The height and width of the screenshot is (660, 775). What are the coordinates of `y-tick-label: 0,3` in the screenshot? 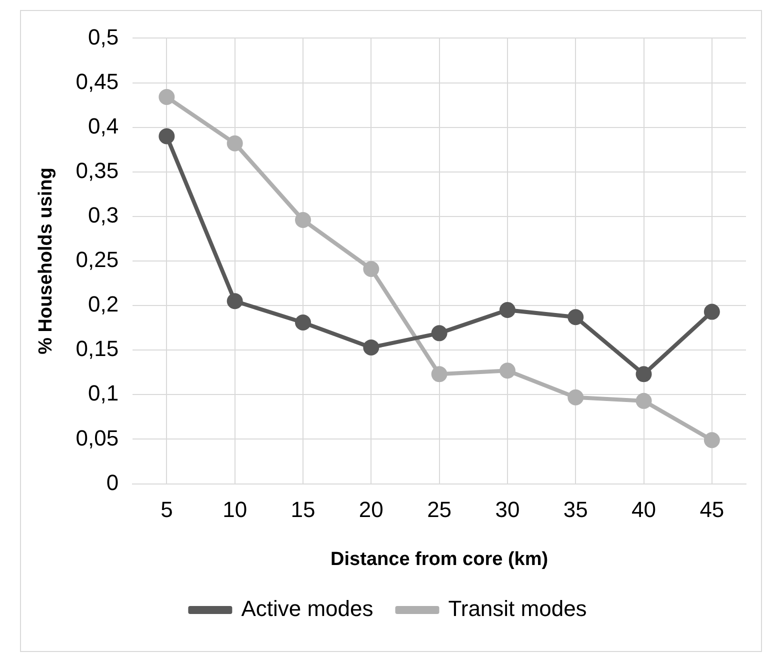 It's located at (103, 215).